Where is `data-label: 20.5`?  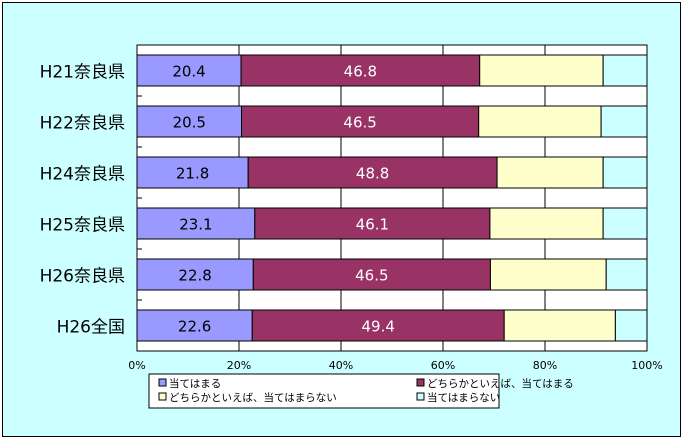
data-label: 20.5 is located at coordinates (189, 123).